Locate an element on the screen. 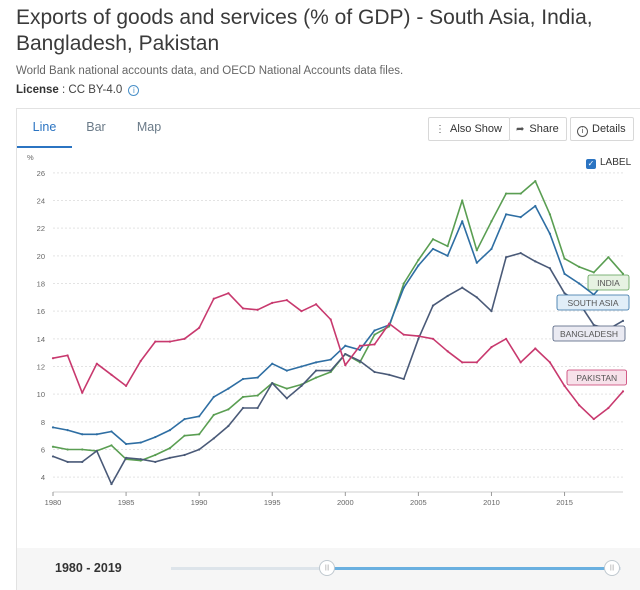 The height and width of the screenshot is (590, 640). label-toggle: ✓ LABEL is located at coordinates (608, 163).